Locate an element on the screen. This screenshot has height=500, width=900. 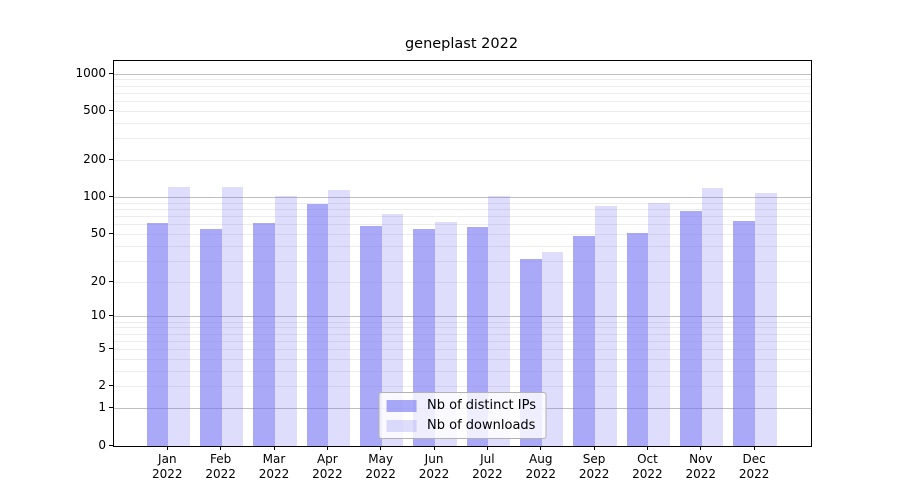
x-tick-label-may: May 2022 is located at coordinates (381, 467).